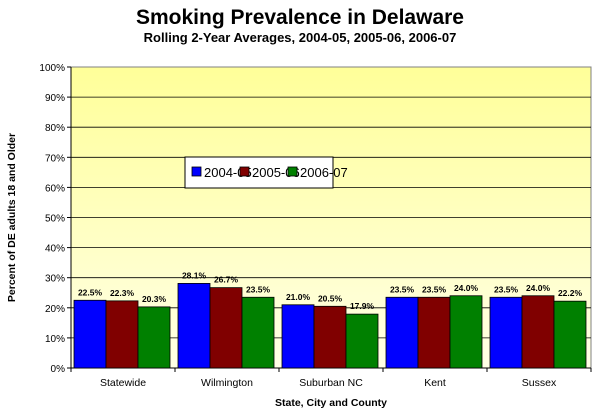 This screenshot has width=600, height=413. Describe the element at coordinates (55, 309) in the screenshot. I see `y-tick-label: 20%` at that location.